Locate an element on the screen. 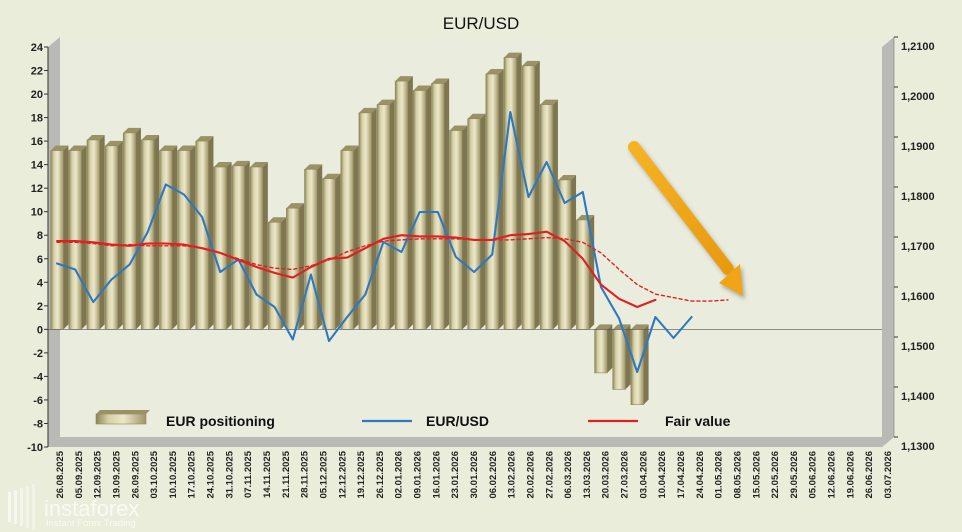 This screenshot has width=962, height=532. series-line-fair-value-forecast is located at coordinates (392, 269).